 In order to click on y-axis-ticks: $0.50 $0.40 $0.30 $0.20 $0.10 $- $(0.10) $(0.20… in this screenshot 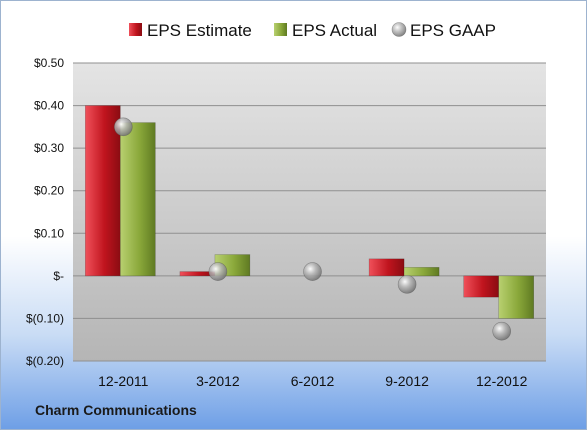, I will do `click(45, 212)`.